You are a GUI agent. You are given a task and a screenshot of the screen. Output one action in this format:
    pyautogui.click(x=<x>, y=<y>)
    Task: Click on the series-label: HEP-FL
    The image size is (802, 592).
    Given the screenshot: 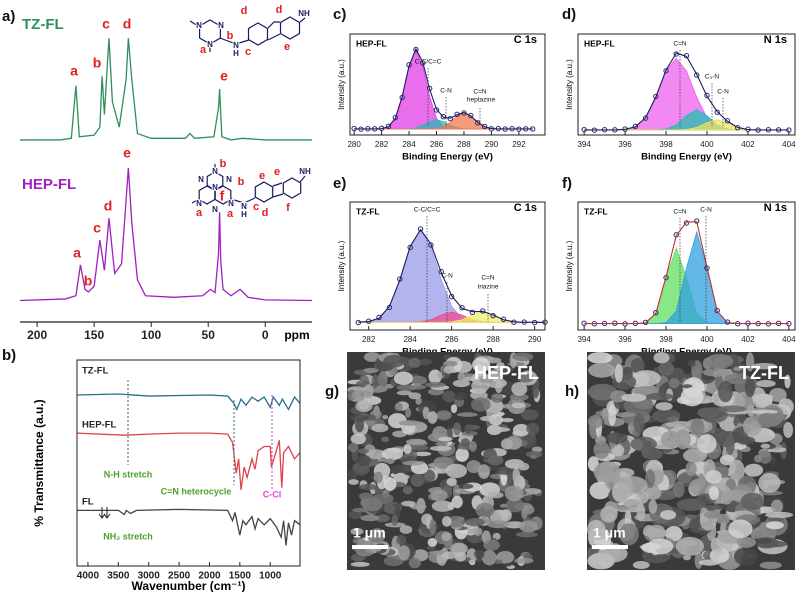 What is the action you would take?
    pyautogui.click(x=99, y=425)
    